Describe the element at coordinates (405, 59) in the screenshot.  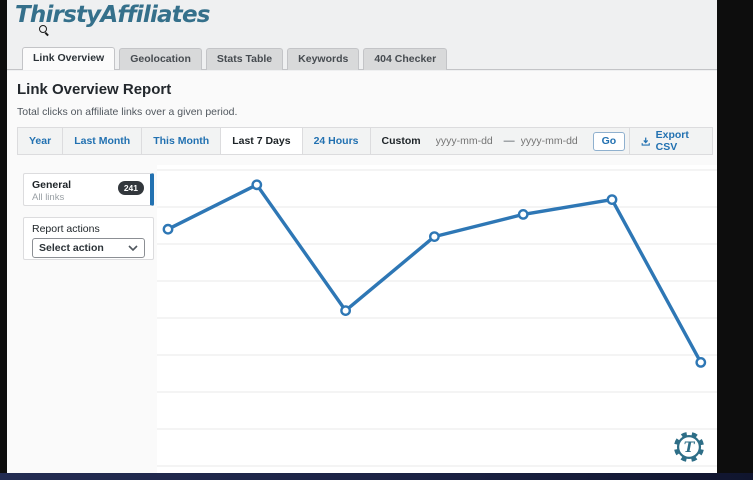
I see `tab-404-checker: 404 Checker` at that location.